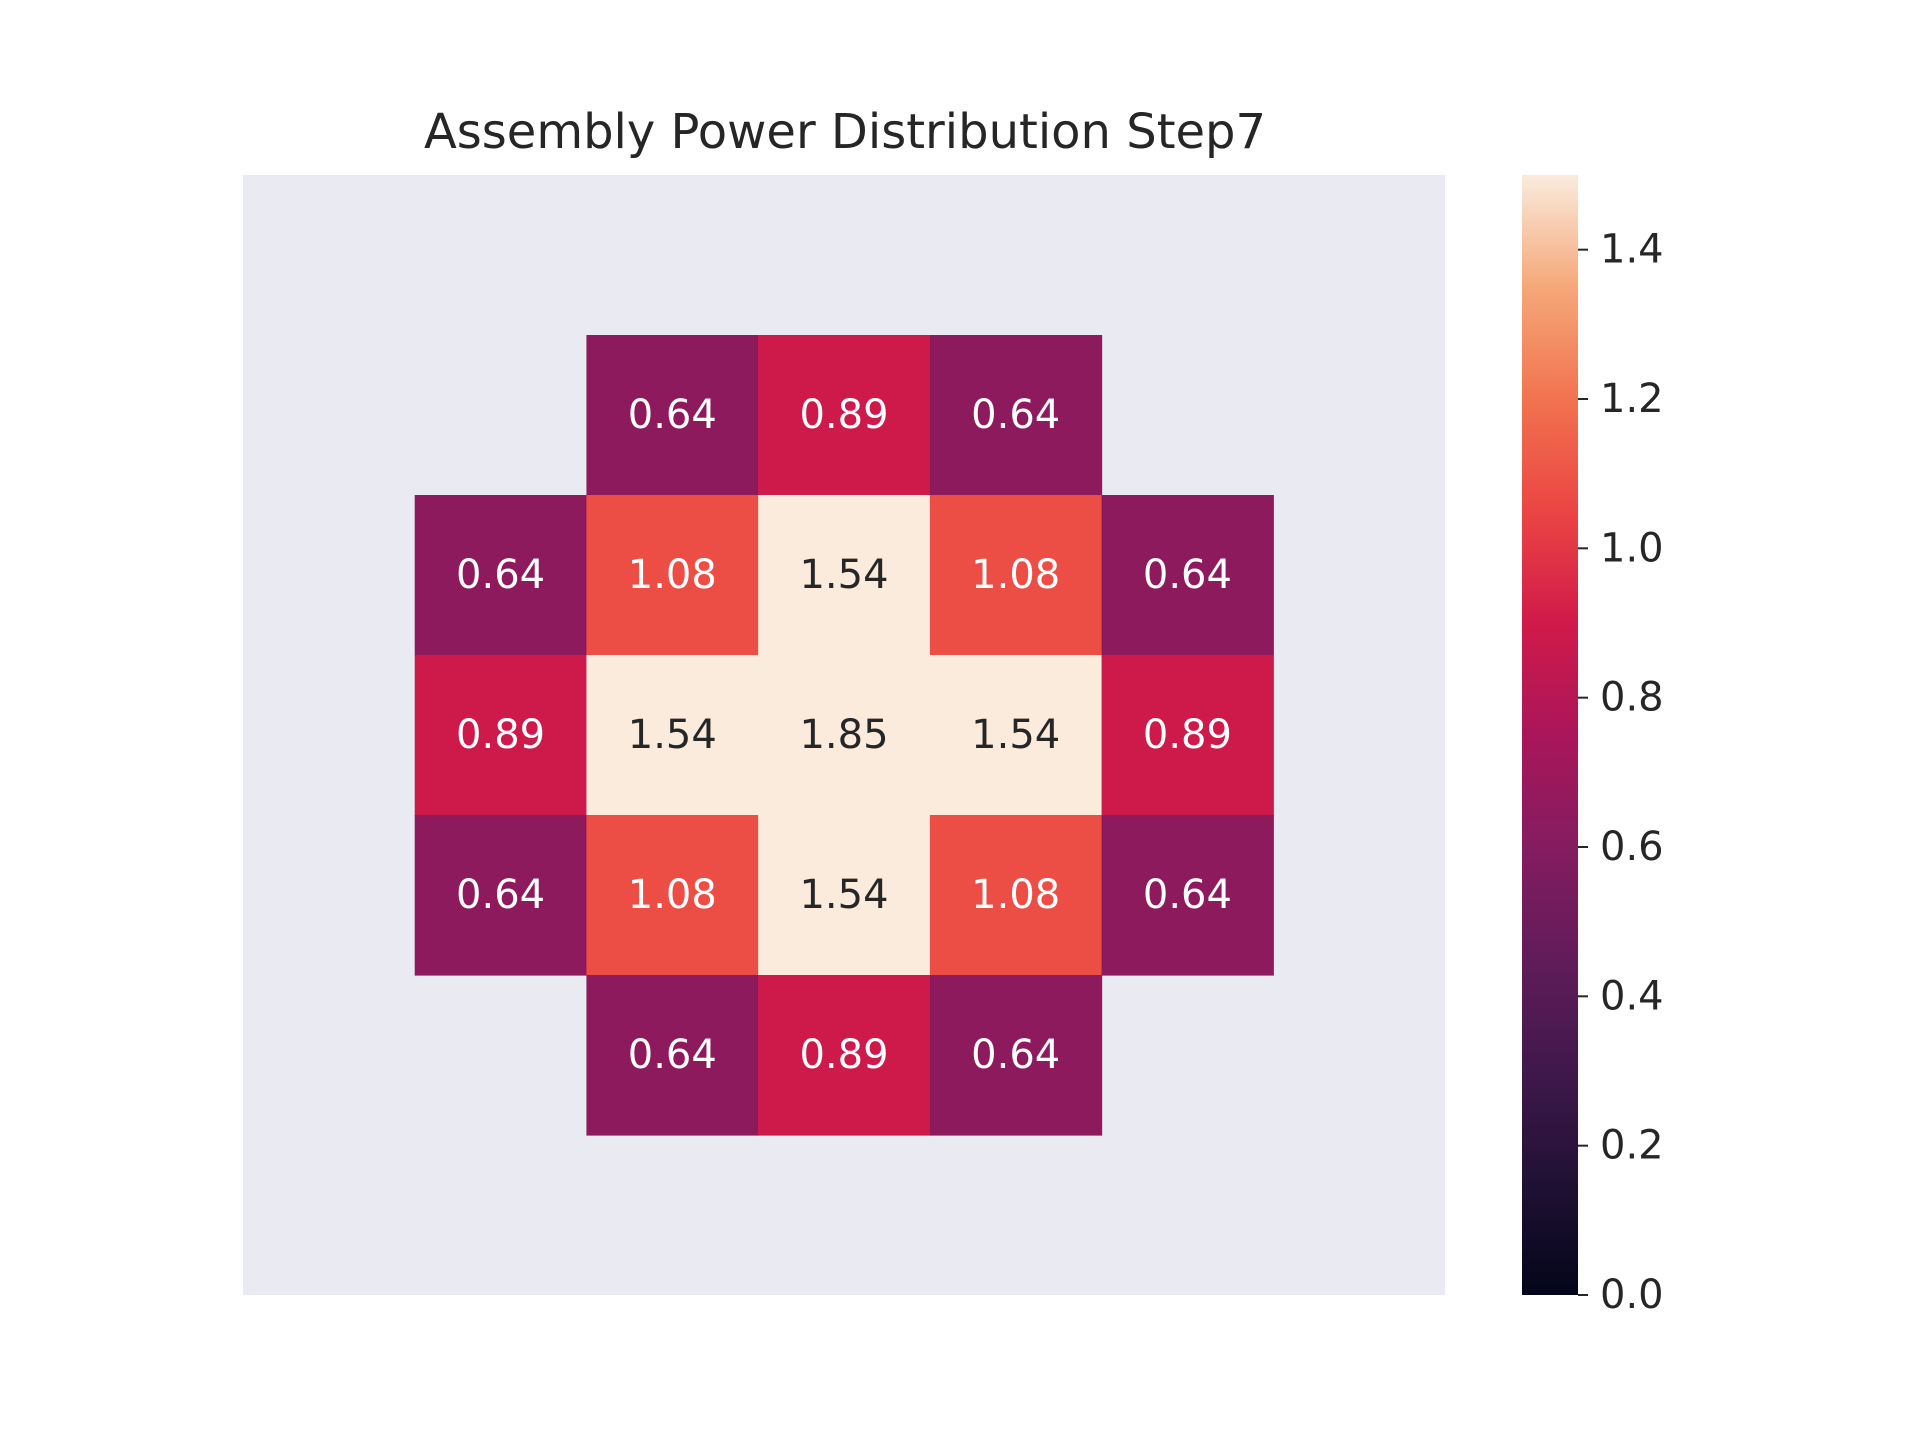  What do you see at coordinates (1632, 250) in the screenshot?
I see `colorbar-tick-label: 1.4` at bounding box center [1632, 250].